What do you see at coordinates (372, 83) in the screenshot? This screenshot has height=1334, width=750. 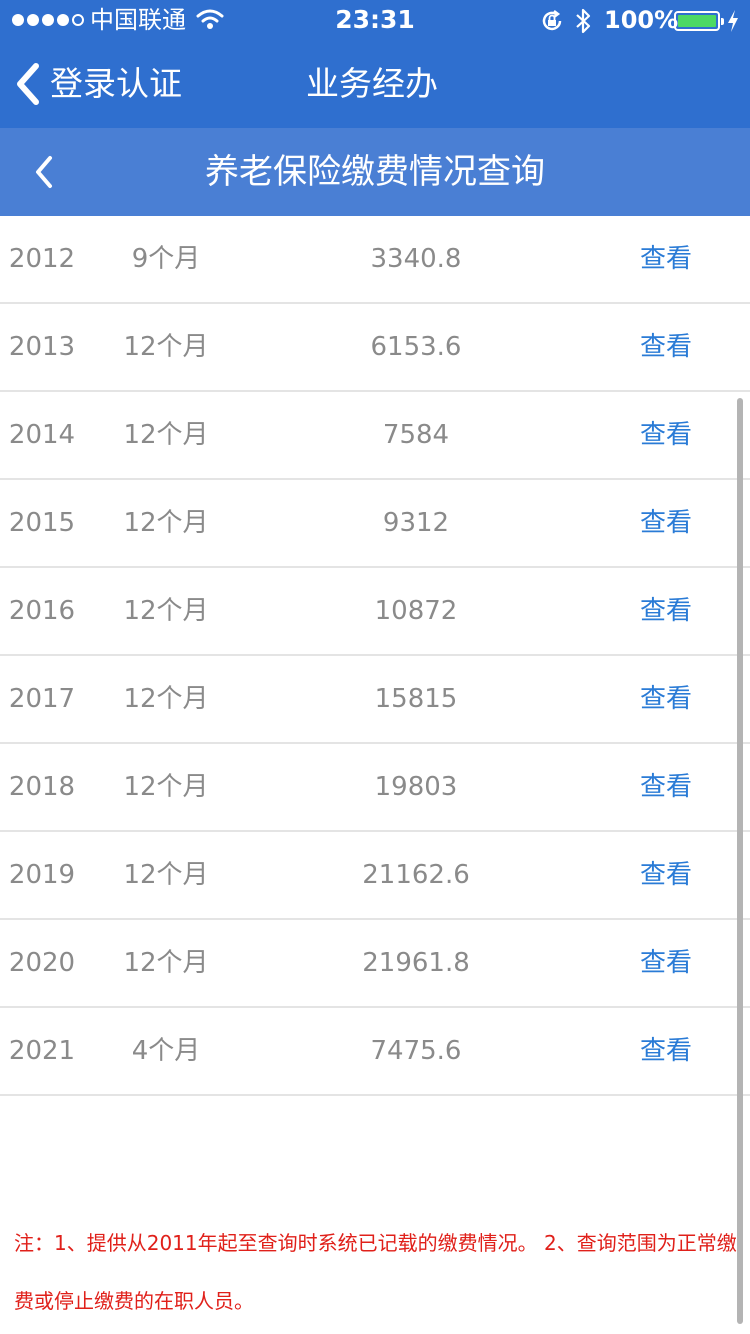 I see `nav-title: 业务经办` at bounding box center [372, 83].